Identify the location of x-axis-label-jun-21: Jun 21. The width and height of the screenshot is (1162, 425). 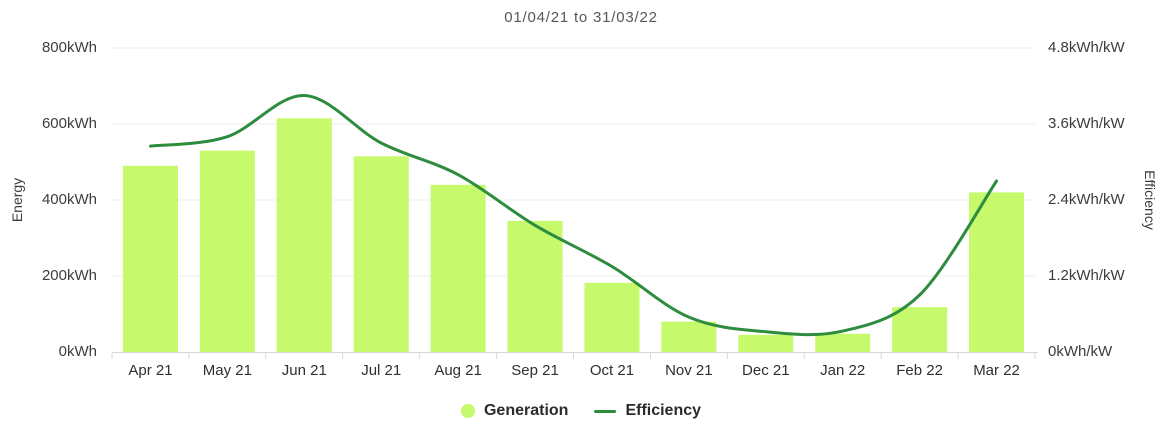
(304, 370).